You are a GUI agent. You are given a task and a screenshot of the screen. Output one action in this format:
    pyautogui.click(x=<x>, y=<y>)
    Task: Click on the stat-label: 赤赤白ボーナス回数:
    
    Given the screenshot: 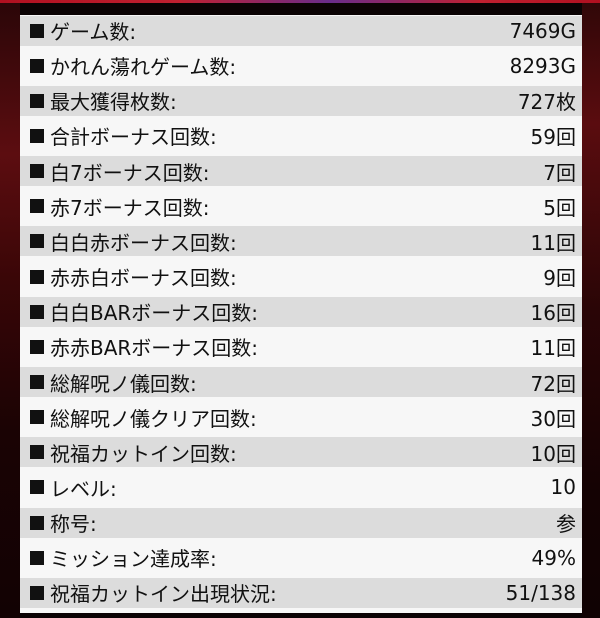 What is the action you would take?
    pyautogui.click(x=143, y=278)
    